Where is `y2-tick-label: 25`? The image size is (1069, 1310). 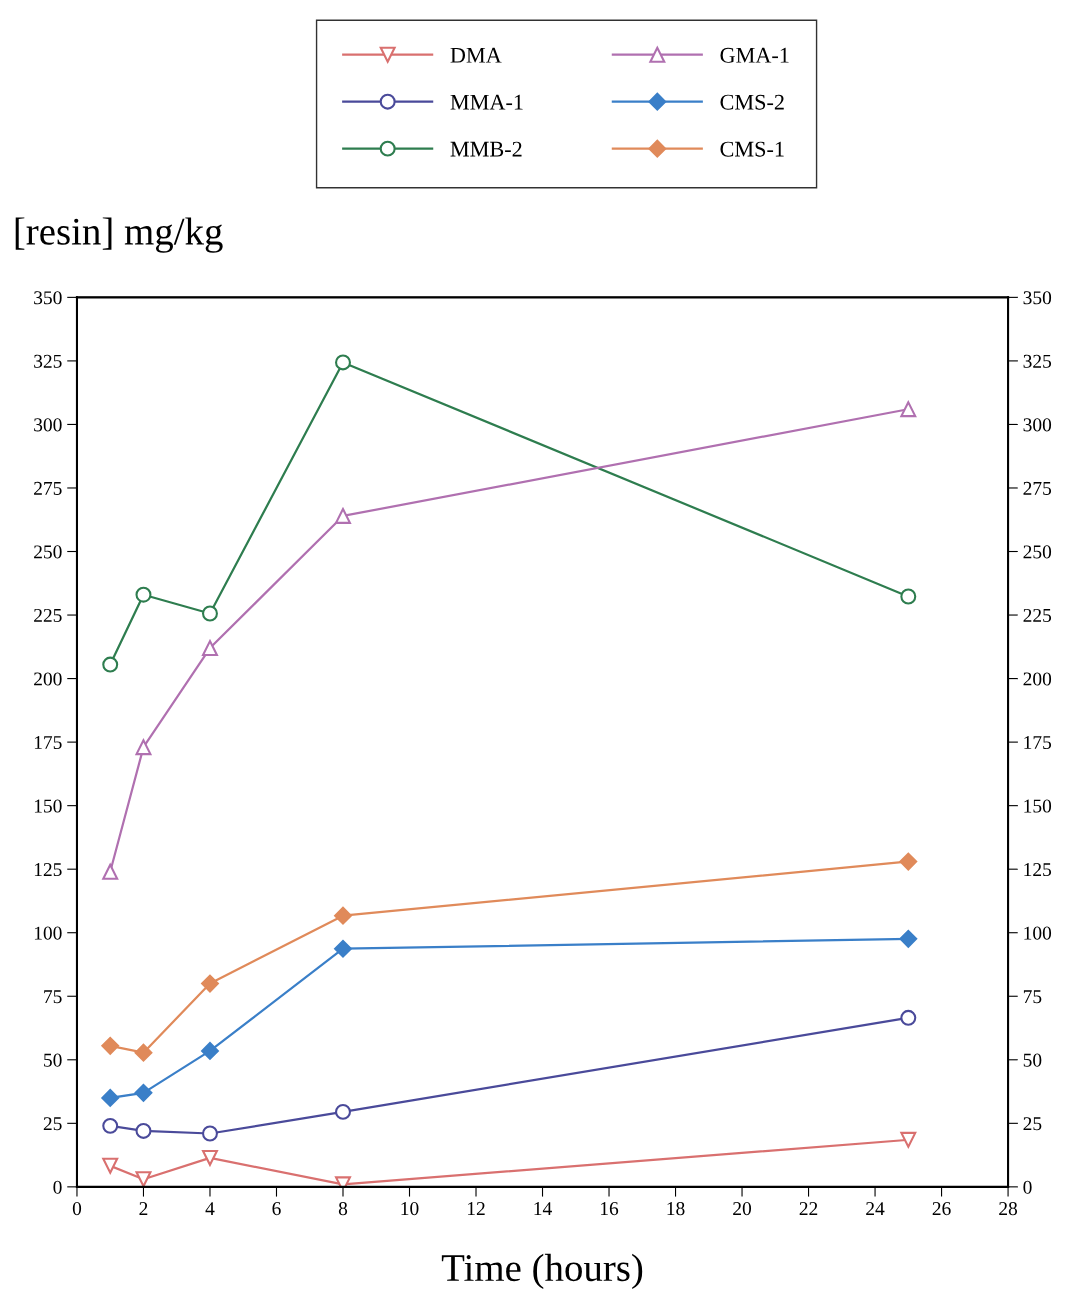
y2-tick-label: 25 is located at coordinates (1032, 1124).